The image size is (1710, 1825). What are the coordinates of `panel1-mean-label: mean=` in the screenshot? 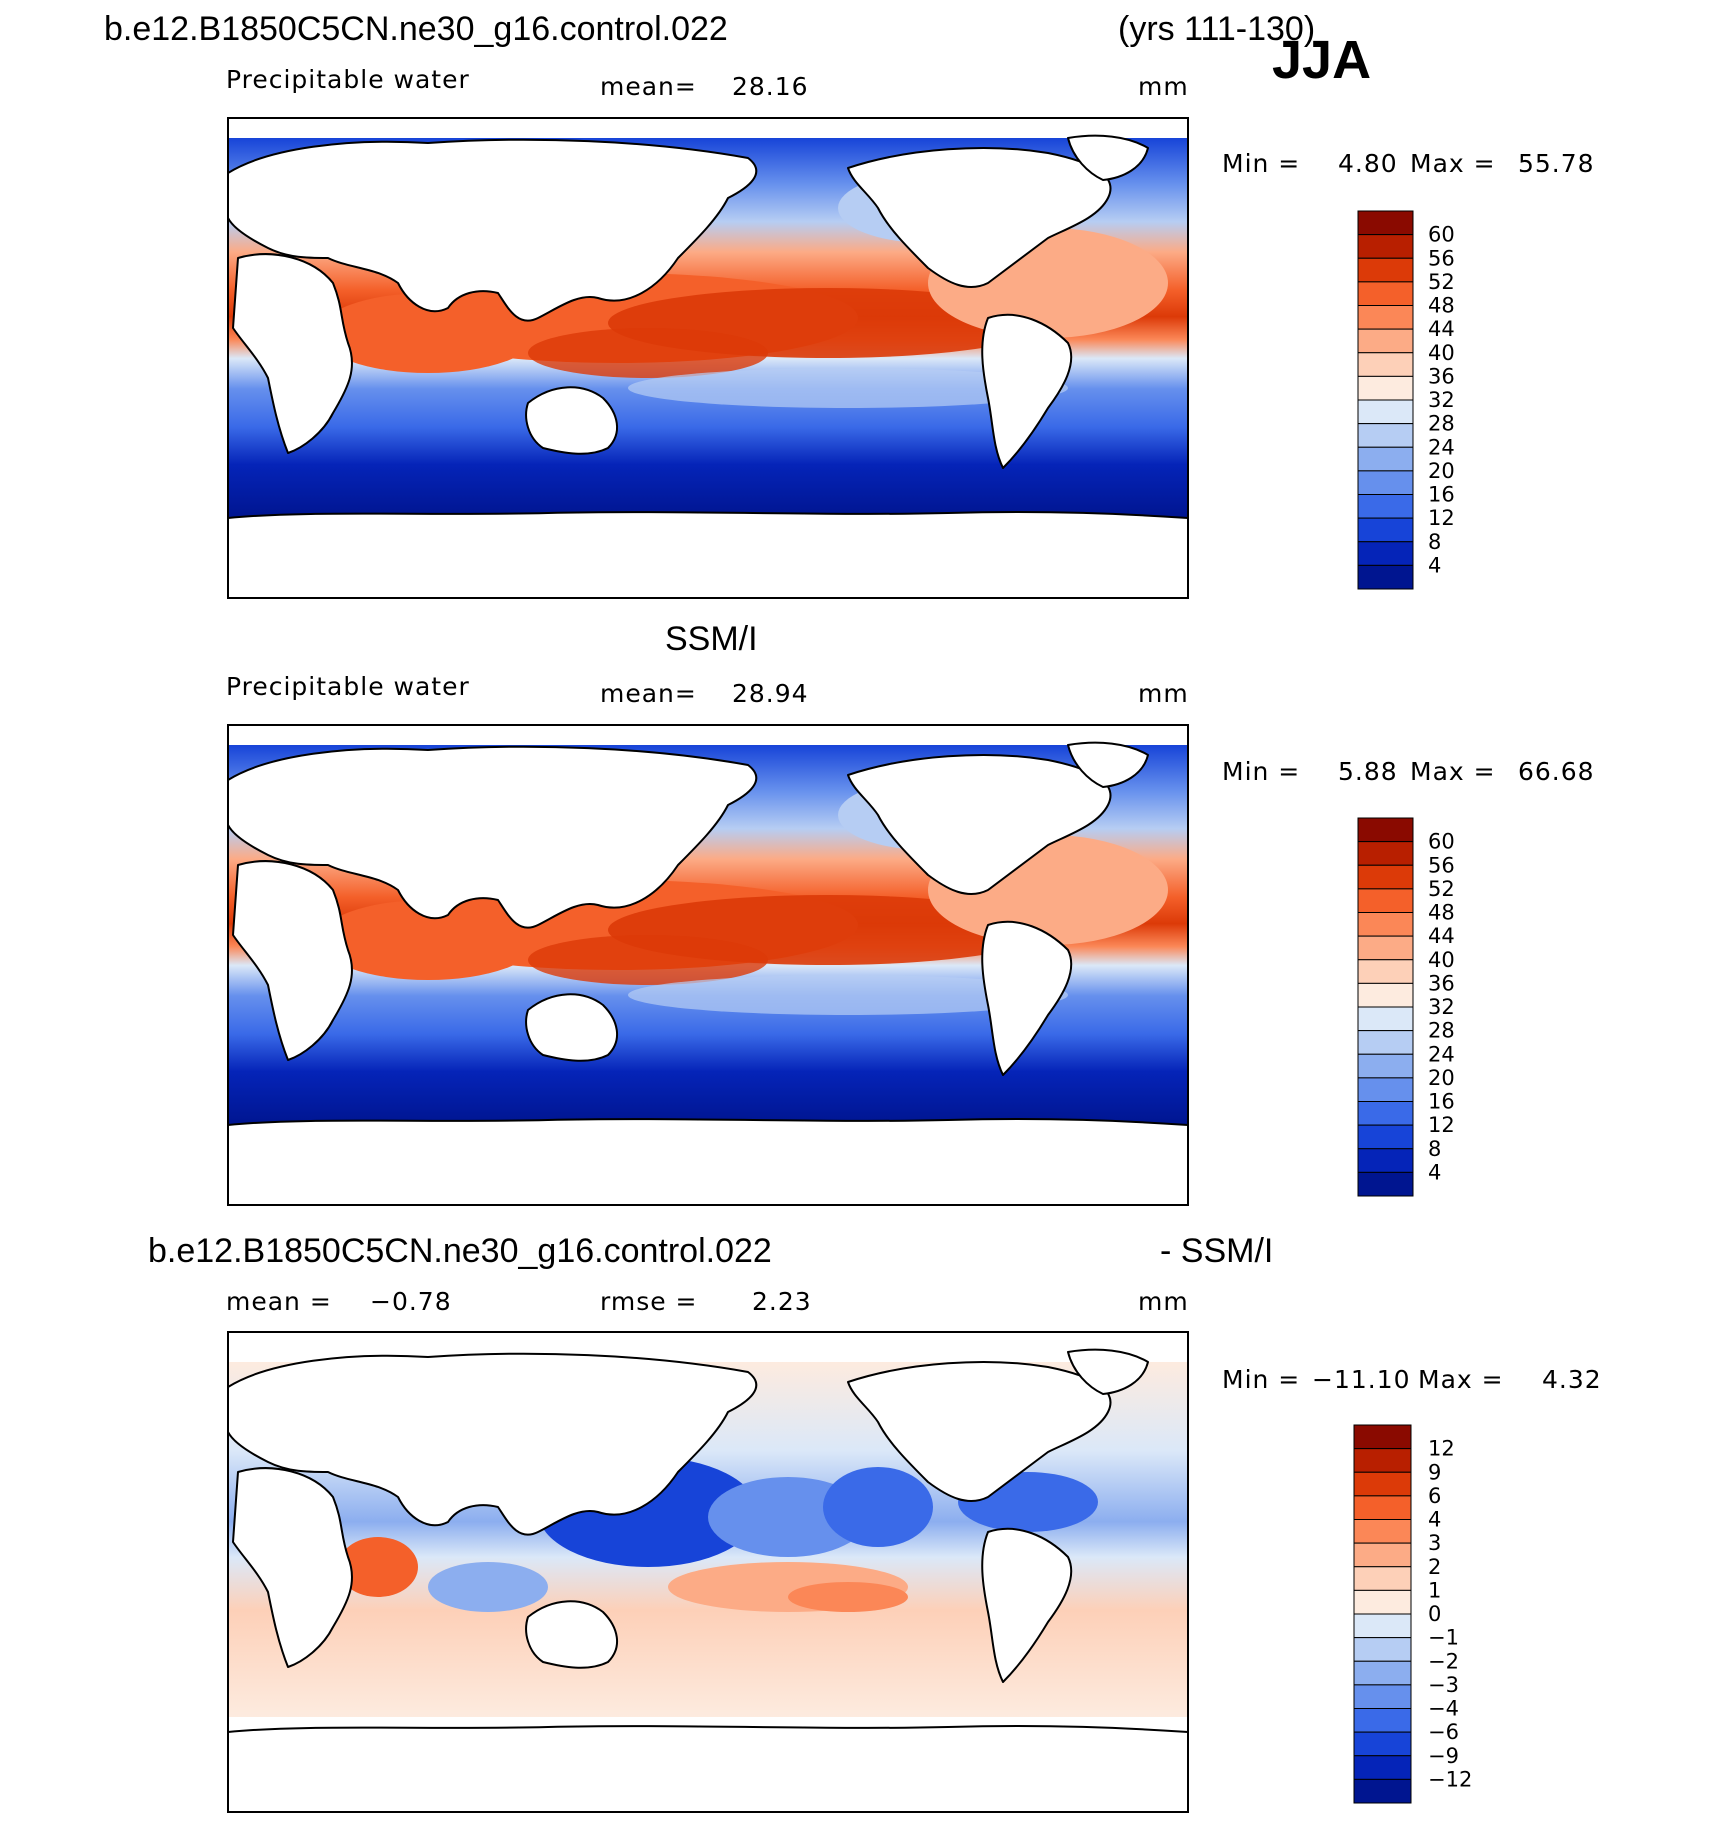 It's located at (648, 86).